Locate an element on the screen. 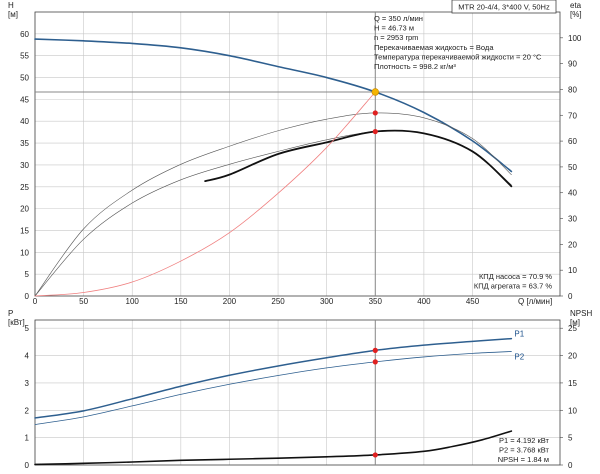 Image resolution: width=600 pixels, height=474 pixels. duty-point-marker is located at coordinates (375, 92).